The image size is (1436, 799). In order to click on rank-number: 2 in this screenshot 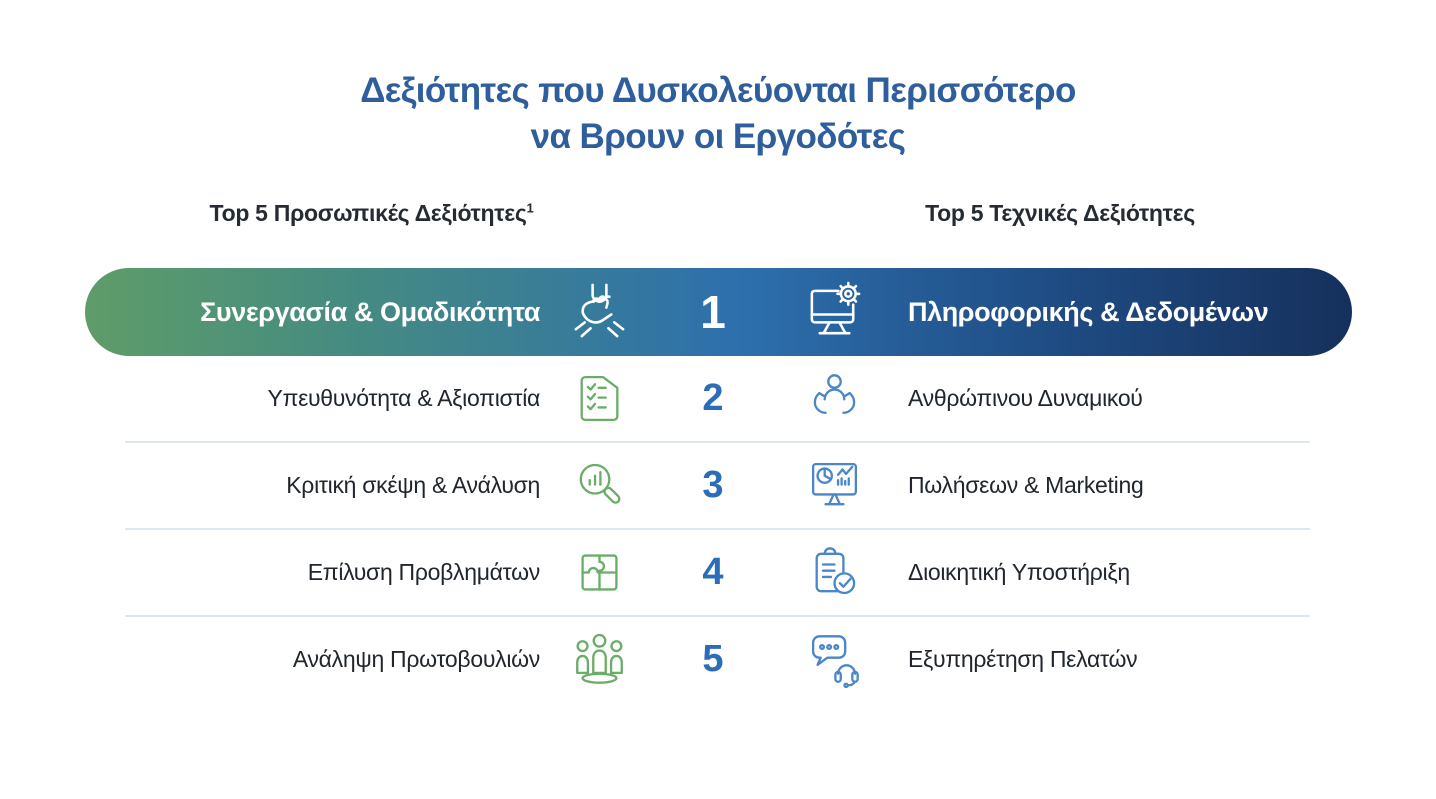, I will do `click(713, 398)`.